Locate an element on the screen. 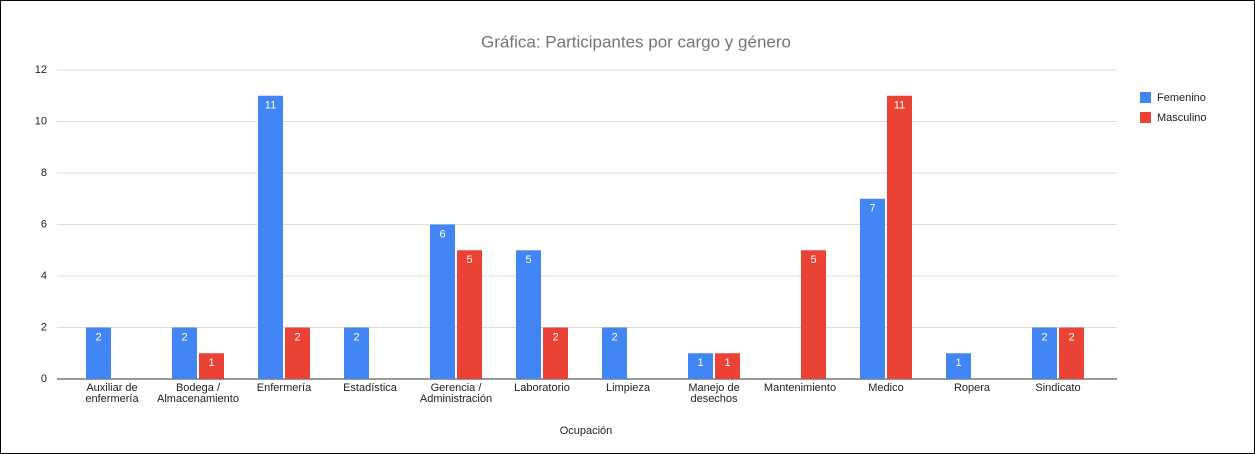 The width and height of the screenshot is (1255, 454). x-tick-label: Estadística is located at coordinates (370, 388).